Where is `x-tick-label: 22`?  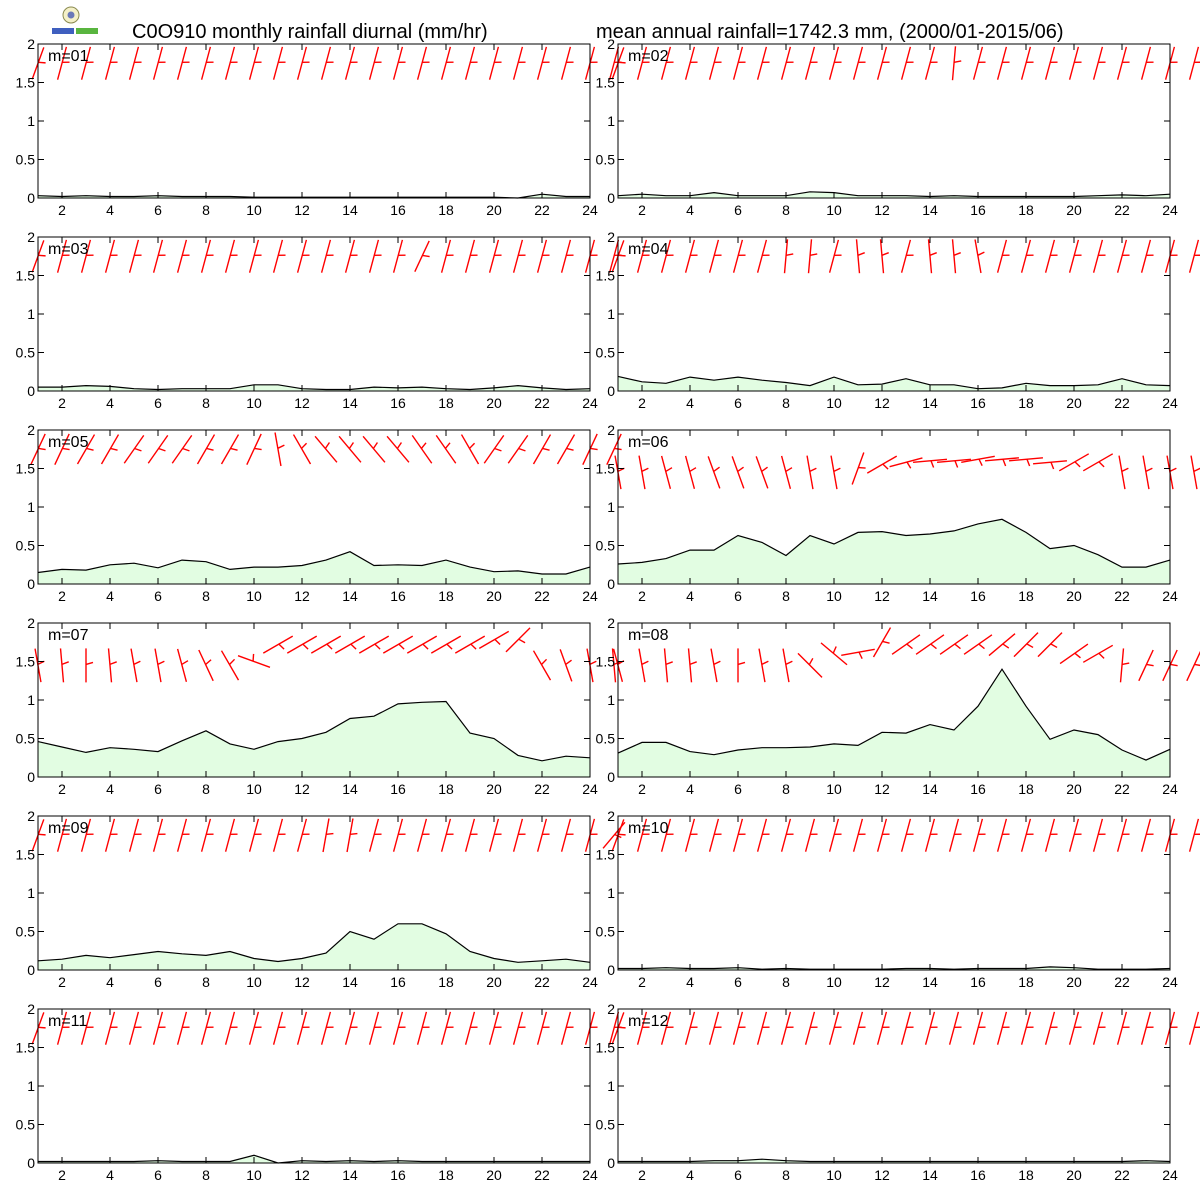 x-tick-label: 22 is located at coordinates (542, 403).